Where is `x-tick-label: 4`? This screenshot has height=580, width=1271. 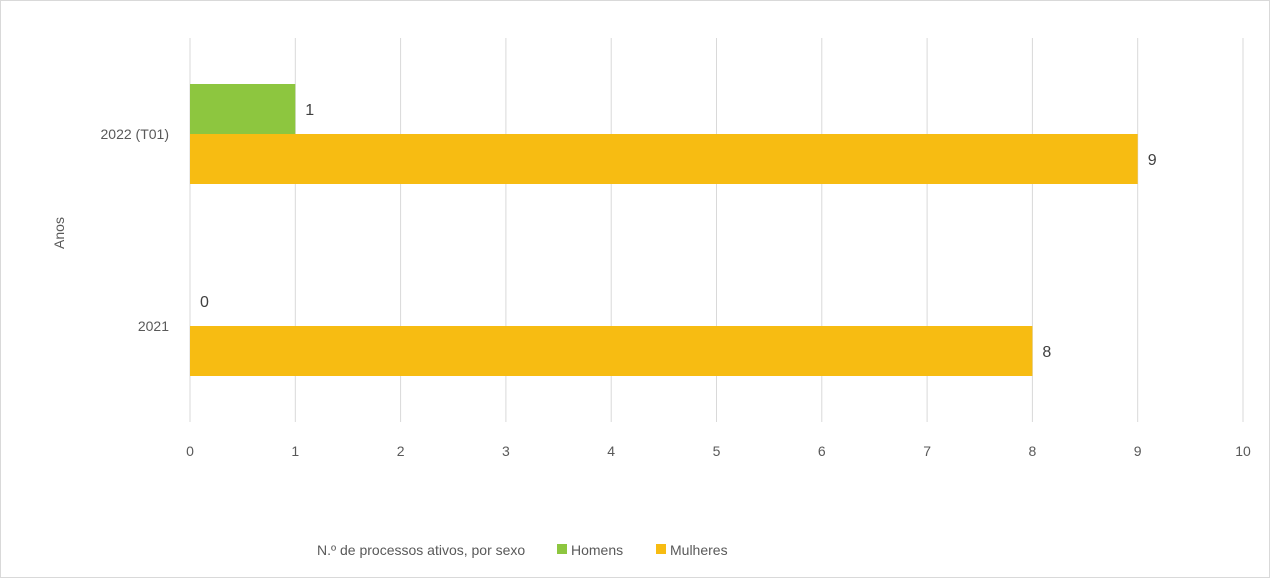 x-tick-label: 4 is located at coordinates (611, 451).